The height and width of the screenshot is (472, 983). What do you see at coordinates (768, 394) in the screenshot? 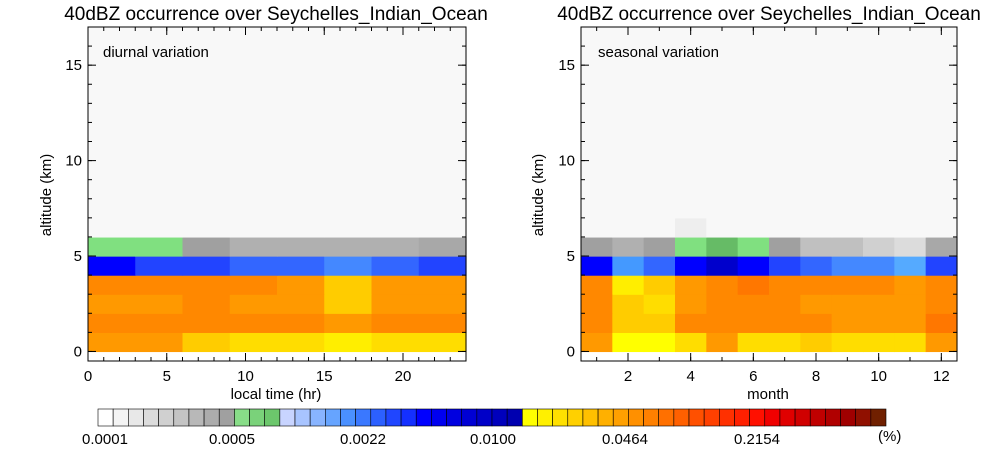
I see `seasonal-x-axis-label: month` at bounding box center [768, 394].